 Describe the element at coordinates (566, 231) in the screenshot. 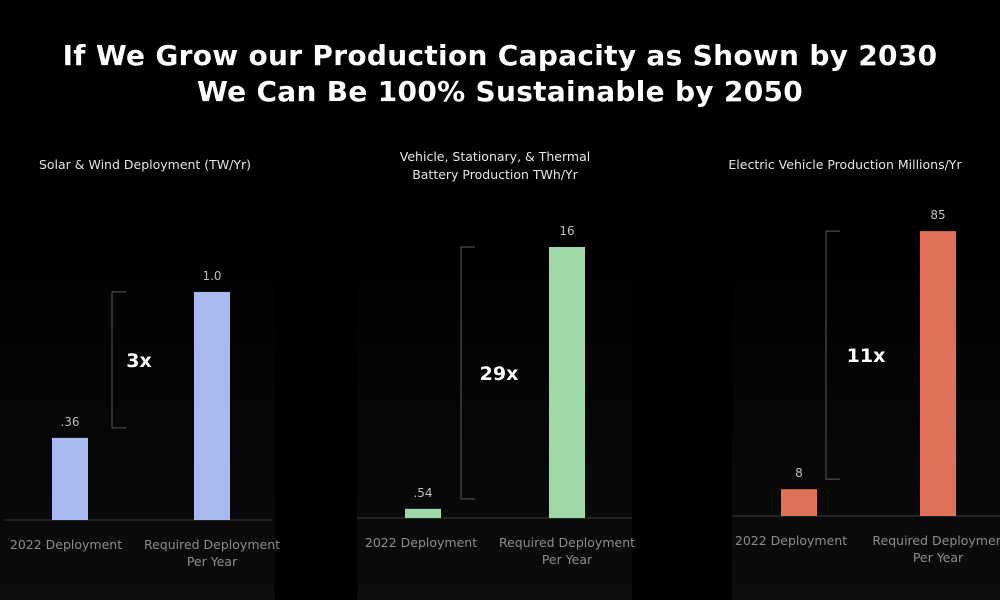

I see `data-label: 16` at that location.